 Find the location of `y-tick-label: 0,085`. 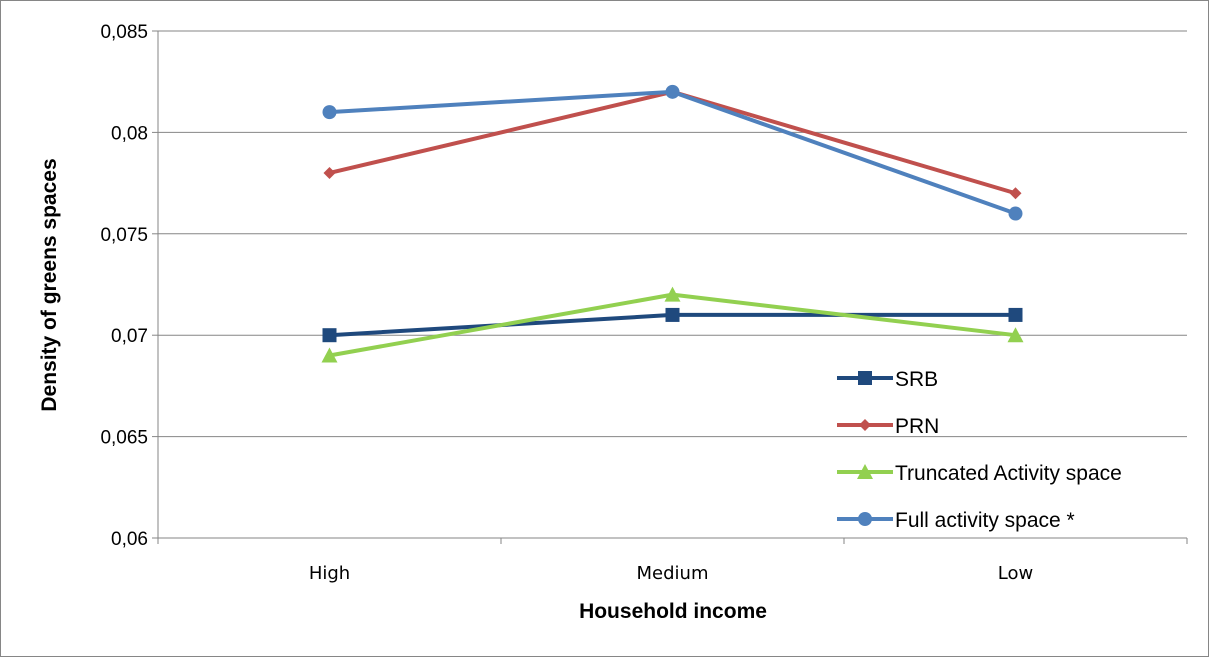

y-tick-label: 0,085 is located at coordinates (124, 32).